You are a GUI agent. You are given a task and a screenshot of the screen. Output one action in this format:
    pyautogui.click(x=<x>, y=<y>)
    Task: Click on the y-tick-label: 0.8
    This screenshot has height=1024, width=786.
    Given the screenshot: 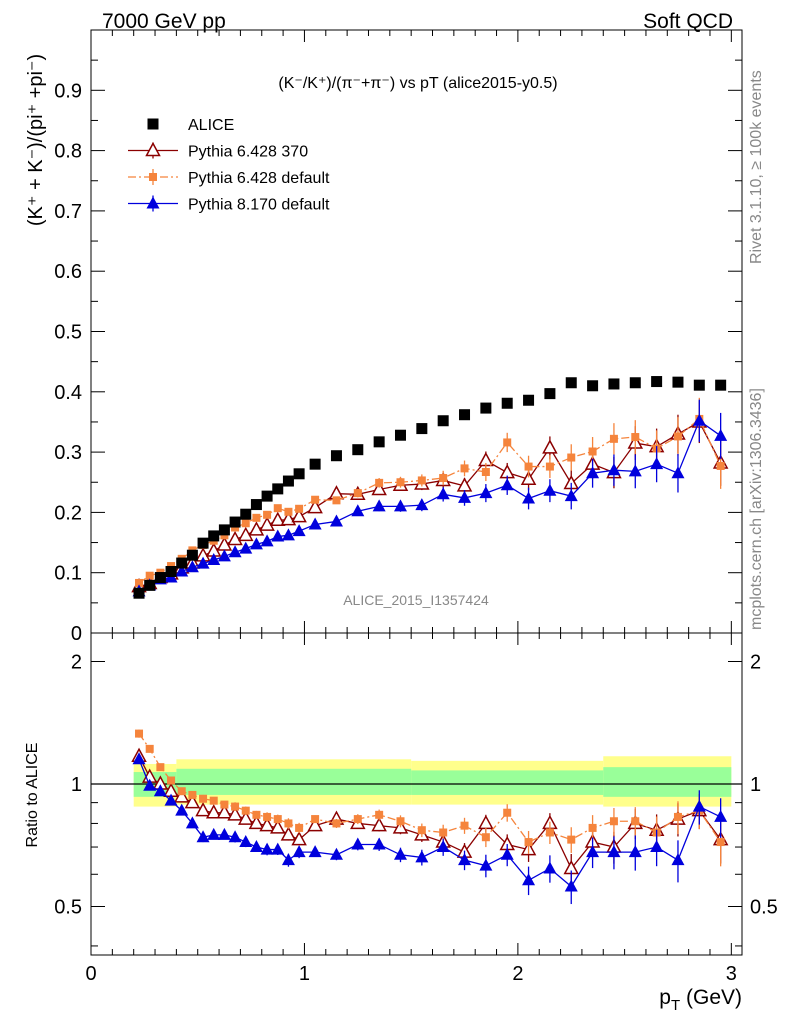 What is the action you would take?
    pyautogui.click(x=68, y=152)
    